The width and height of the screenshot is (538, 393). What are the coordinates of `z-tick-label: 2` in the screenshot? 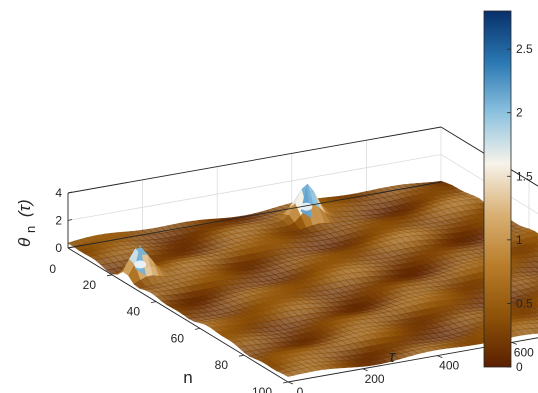 It's located at (58, 221).